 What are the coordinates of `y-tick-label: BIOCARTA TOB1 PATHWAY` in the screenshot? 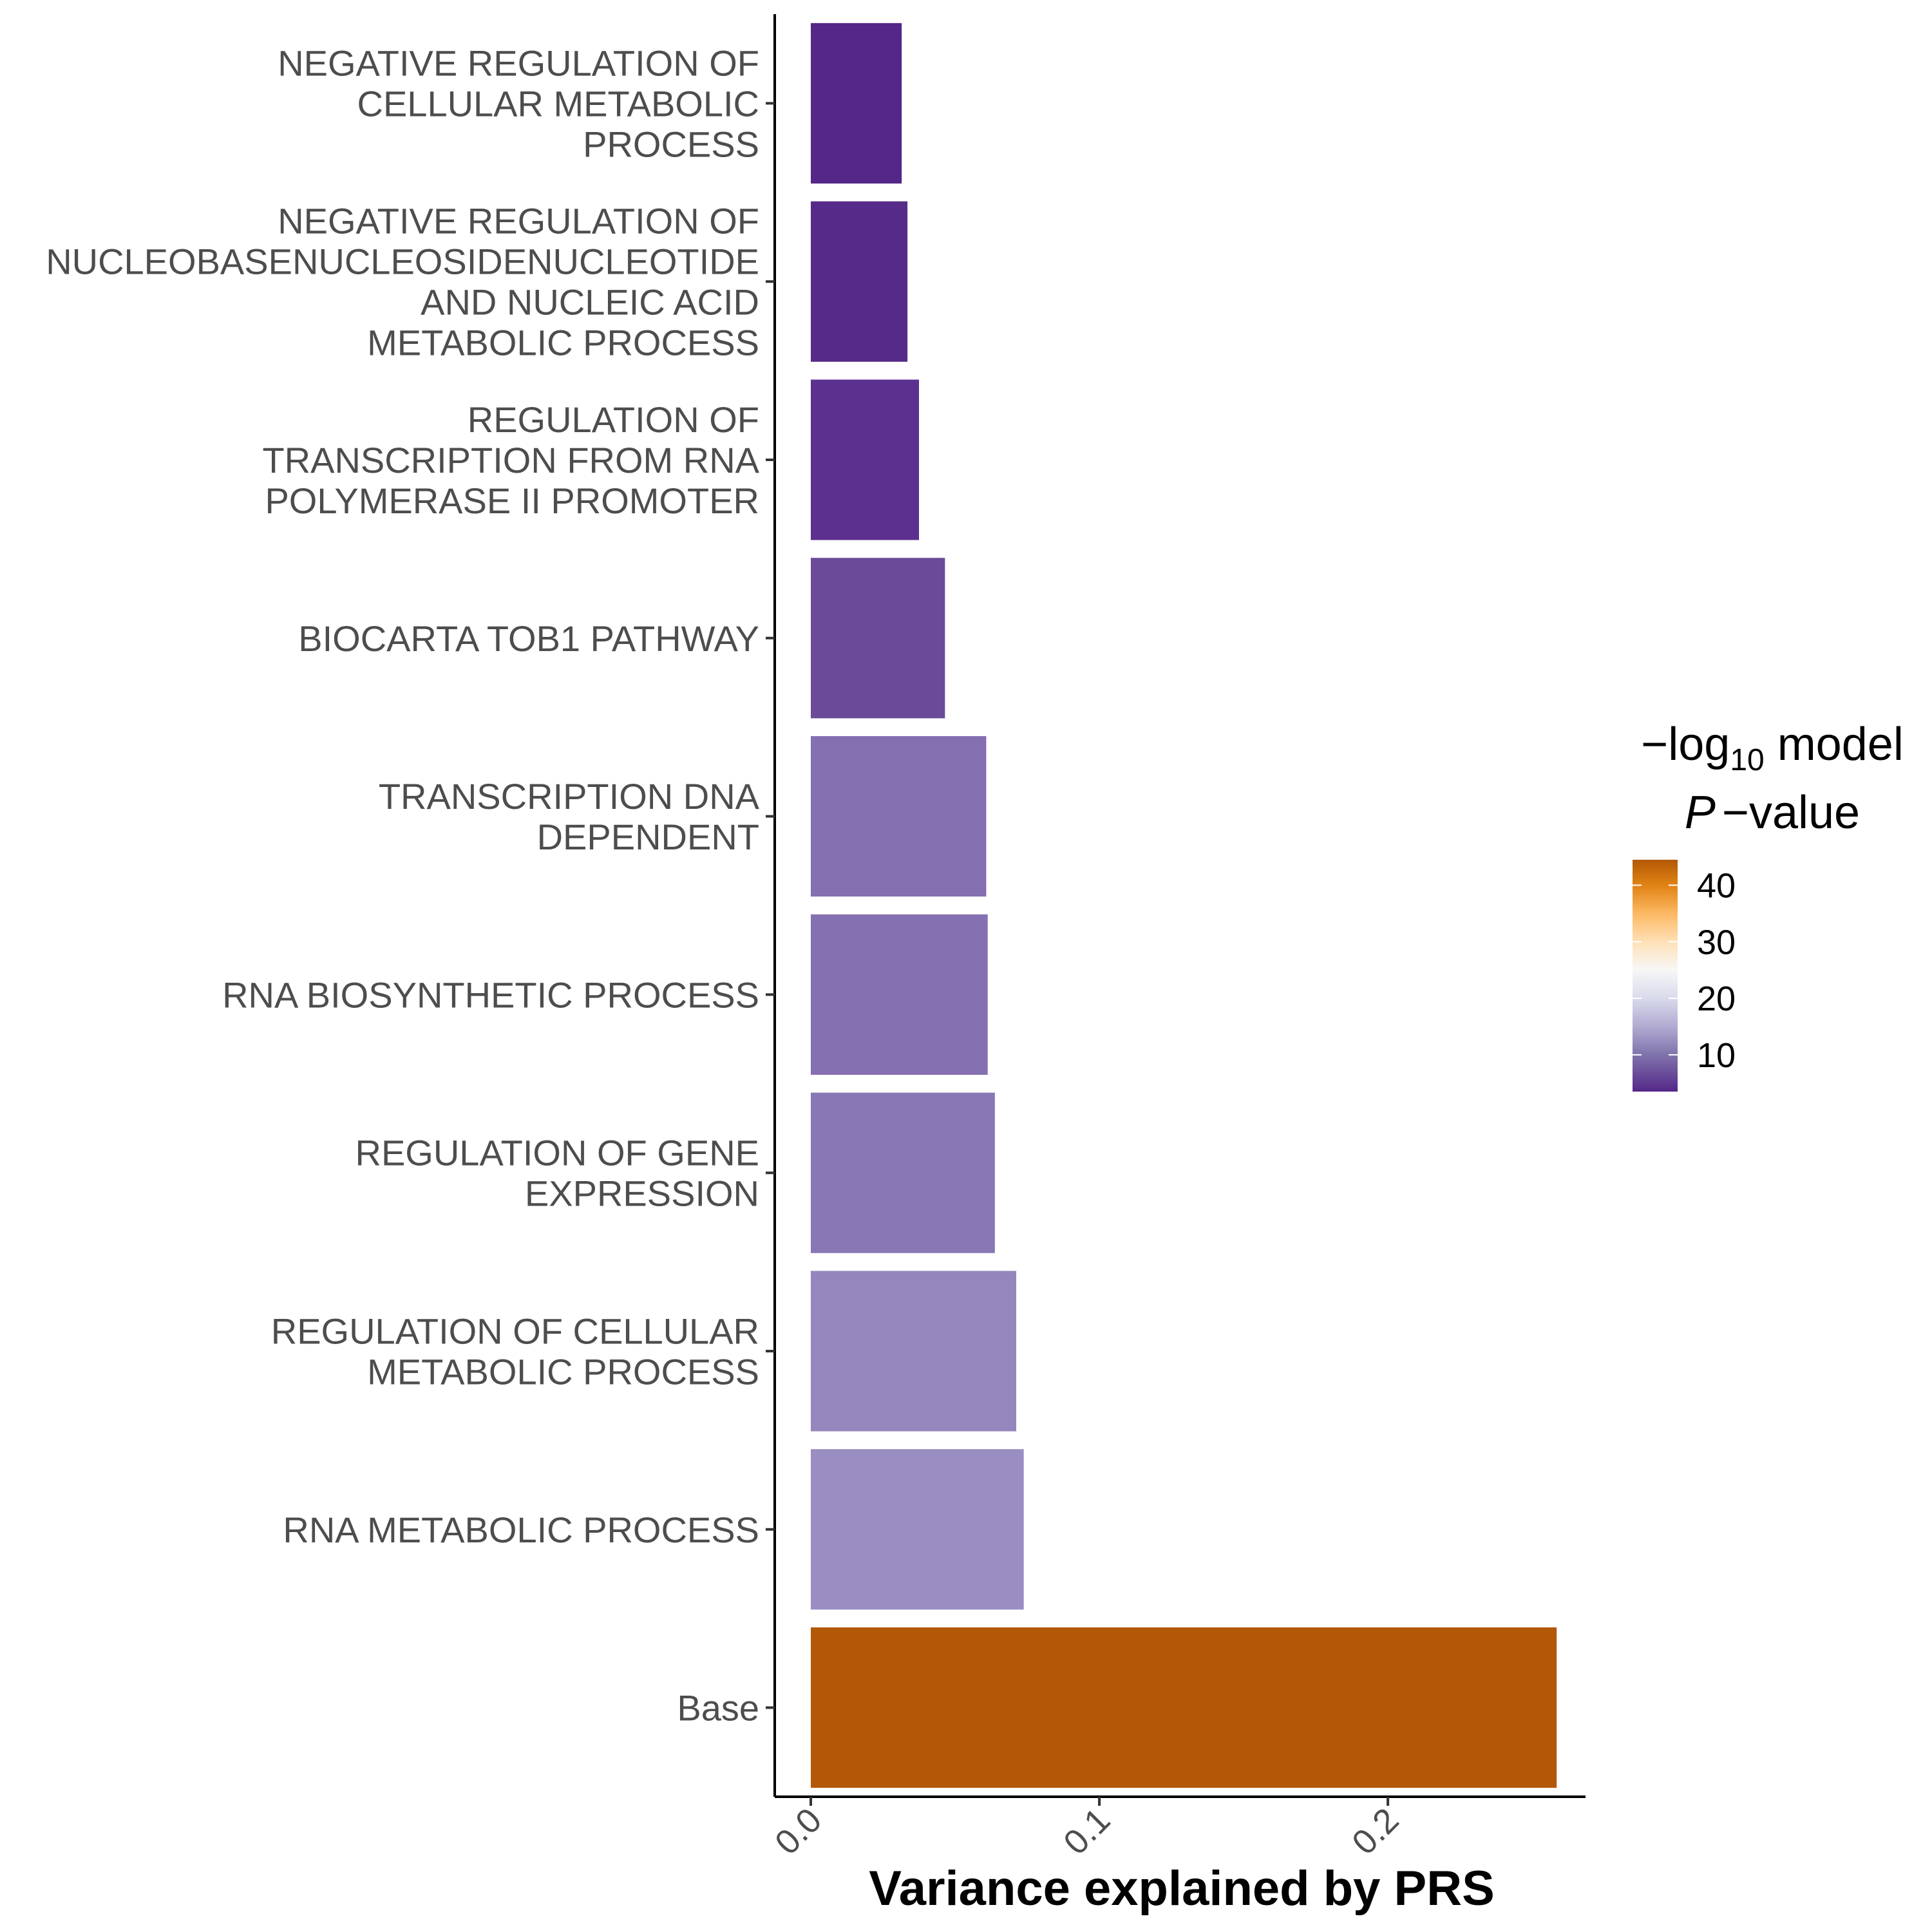 It's located at (528, 638).